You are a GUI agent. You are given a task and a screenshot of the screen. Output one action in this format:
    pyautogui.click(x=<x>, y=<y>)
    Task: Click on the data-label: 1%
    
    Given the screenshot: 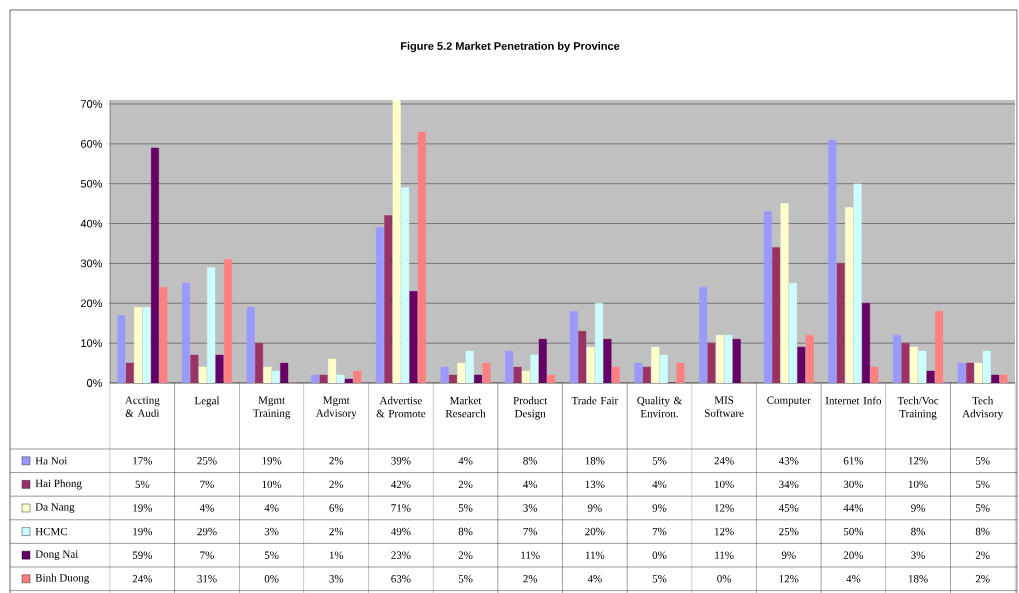 What is the action you would take?
    pyautogui.click(x=336, y=555)
    